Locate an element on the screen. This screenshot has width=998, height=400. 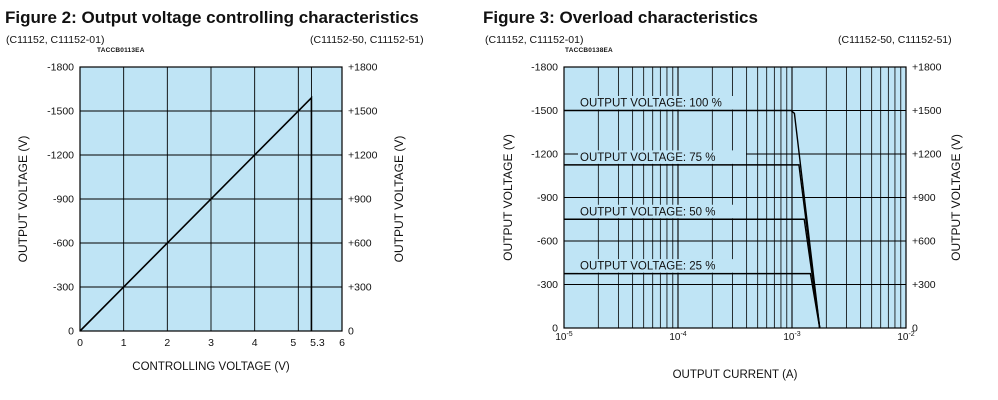
chart1-x-tick-label: 5.3 is located at coordinates (317, 343).